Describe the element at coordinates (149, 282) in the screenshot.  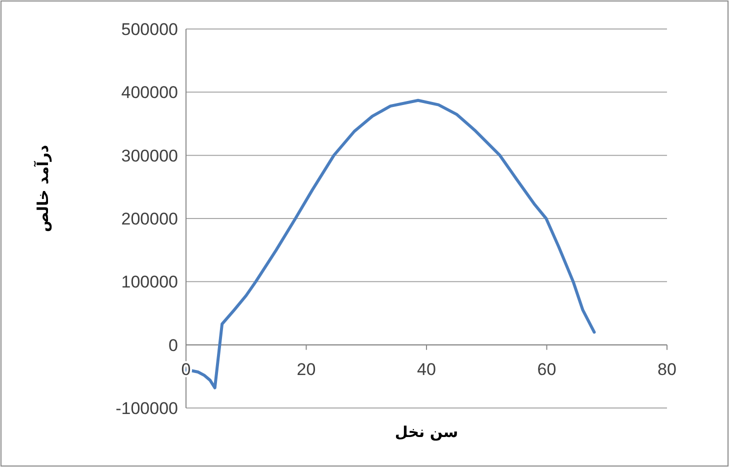
I see `y-tick-label: 100000` at that location.